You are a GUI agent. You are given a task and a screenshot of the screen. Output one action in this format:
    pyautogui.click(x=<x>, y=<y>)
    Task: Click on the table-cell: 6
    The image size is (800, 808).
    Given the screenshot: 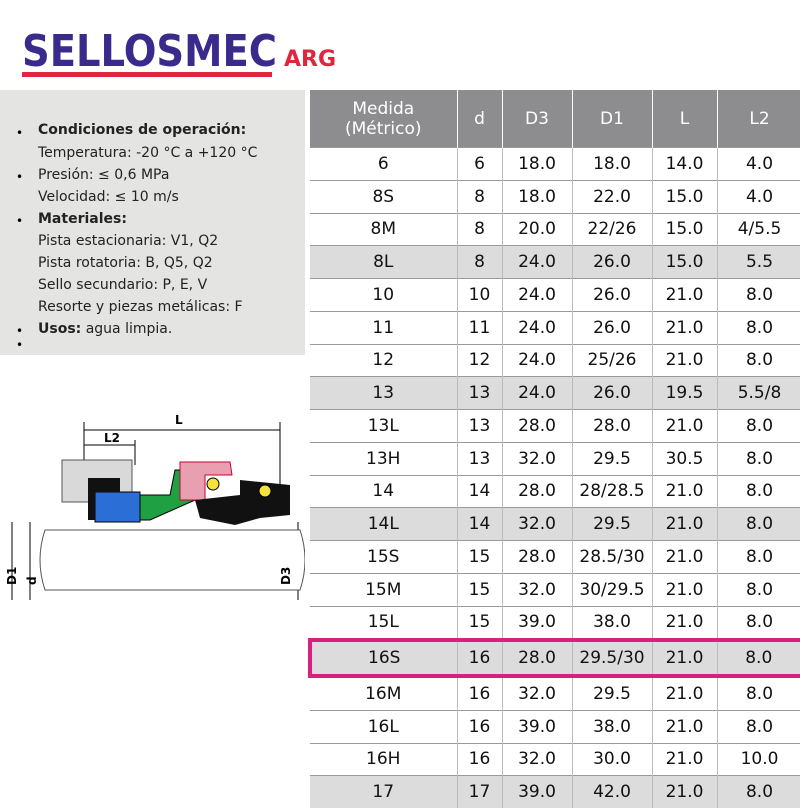 What is the action you would take?
    pyautogui.click(x=384, y=164)
    